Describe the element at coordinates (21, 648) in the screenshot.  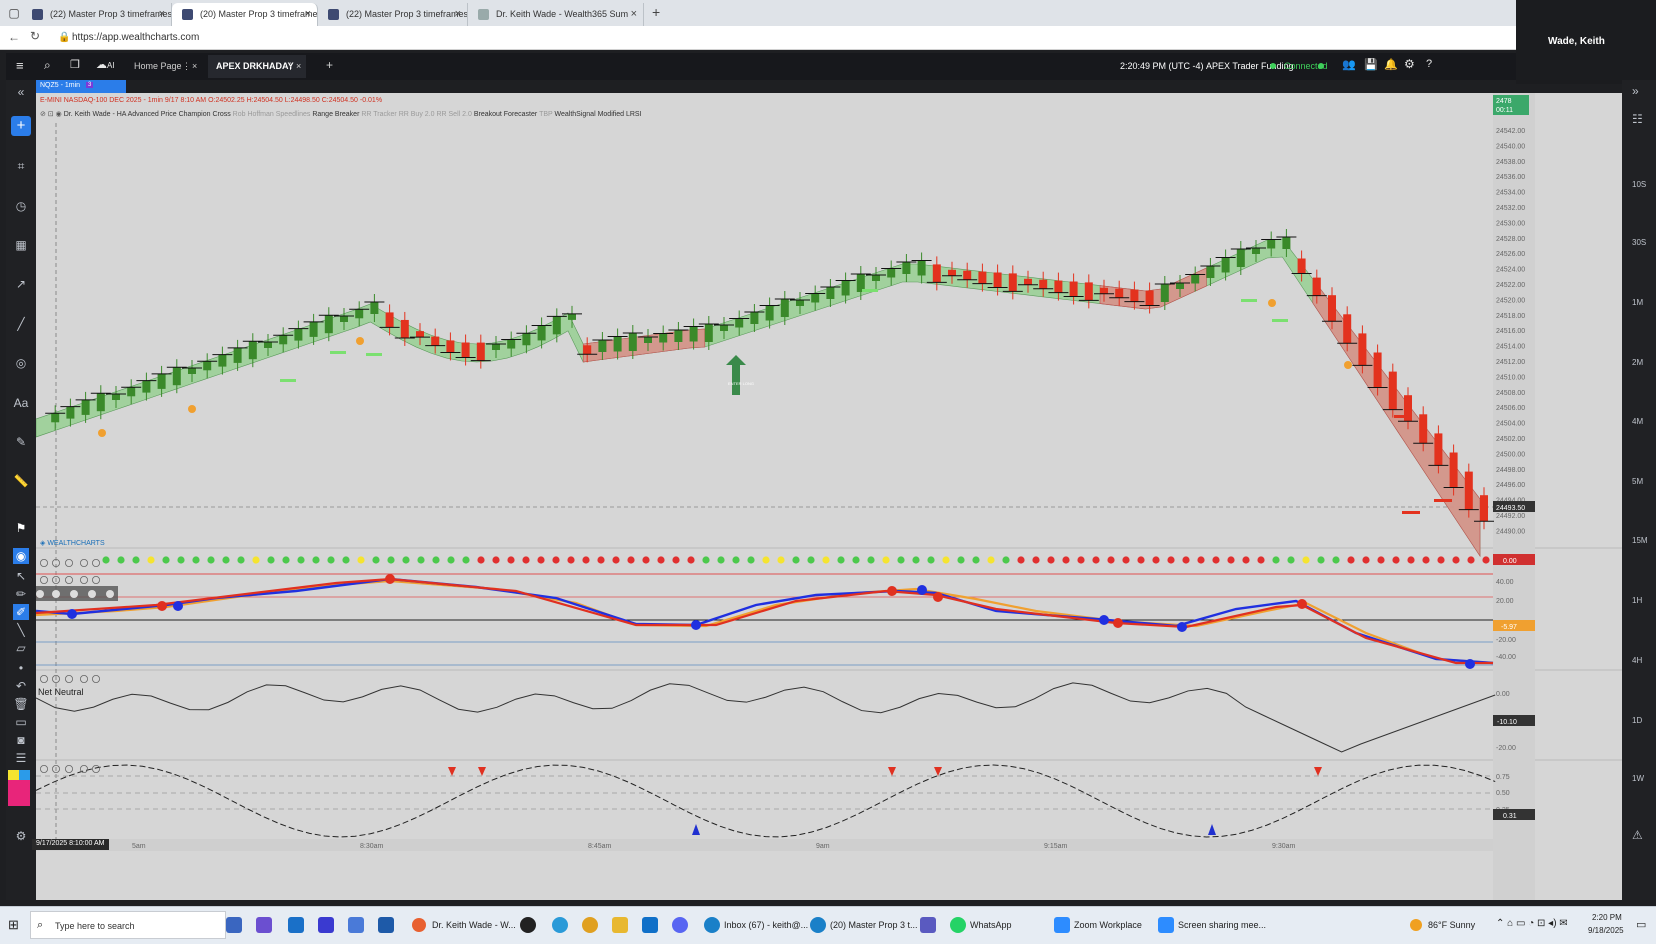
I see `eraser-icon: ▱` at that location.